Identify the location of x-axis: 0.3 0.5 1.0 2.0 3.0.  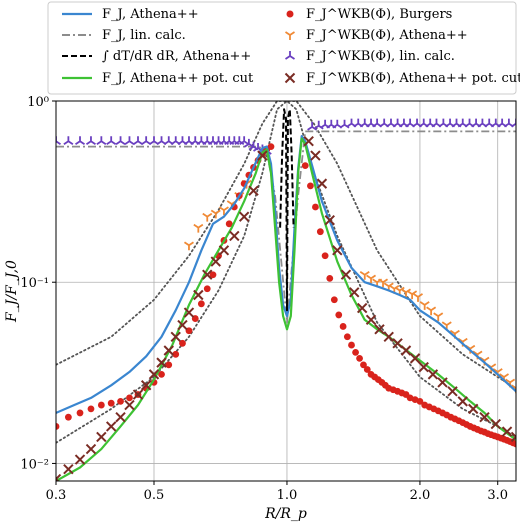
(277, 492).